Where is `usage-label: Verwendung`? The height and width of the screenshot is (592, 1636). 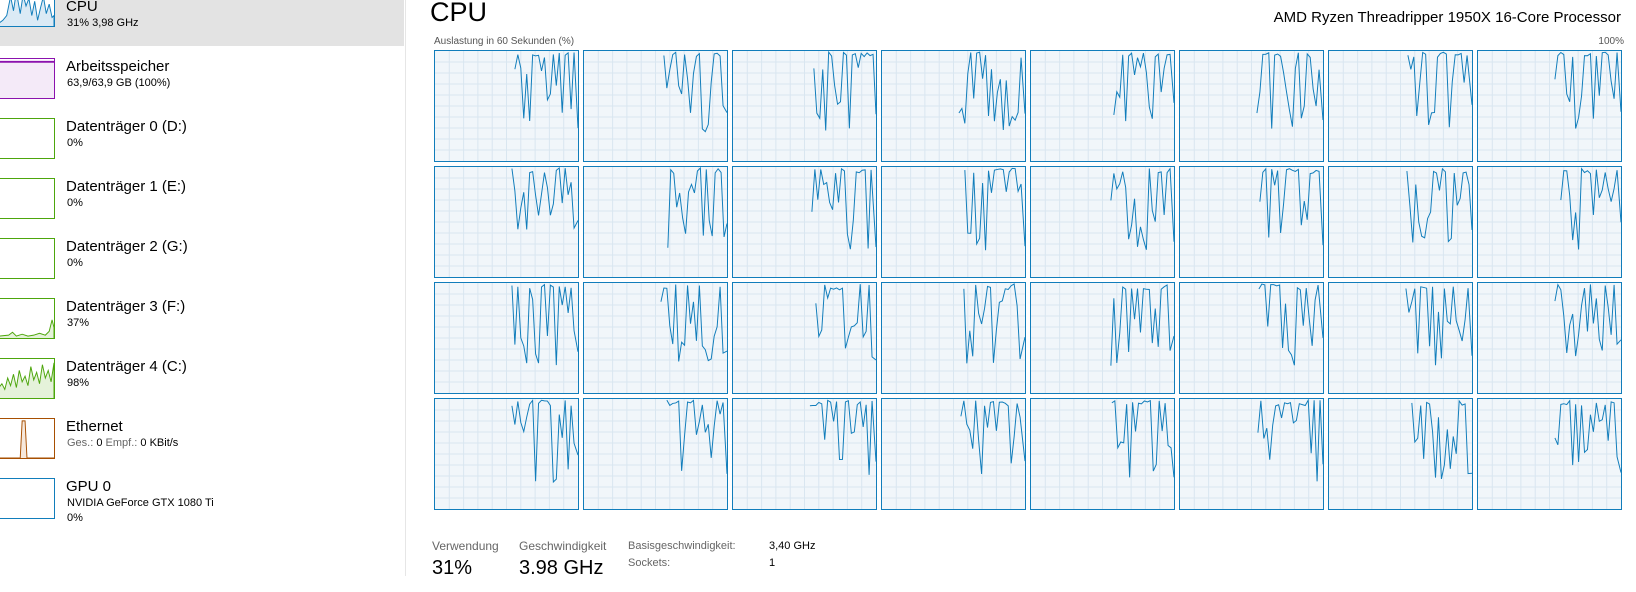
usage-label: Verwendung is located at coordinates (465, 546).